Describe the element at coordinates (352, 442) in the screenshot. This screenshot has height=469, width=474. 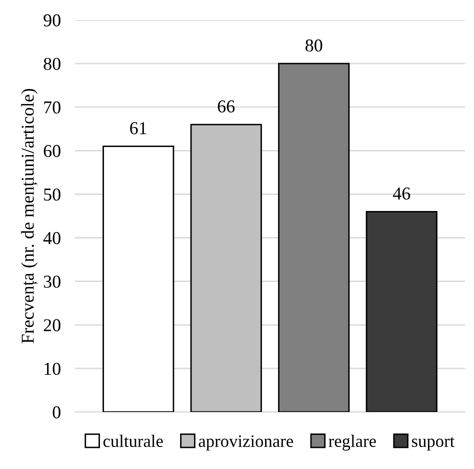
I see `legend-label: reglare` at that location.